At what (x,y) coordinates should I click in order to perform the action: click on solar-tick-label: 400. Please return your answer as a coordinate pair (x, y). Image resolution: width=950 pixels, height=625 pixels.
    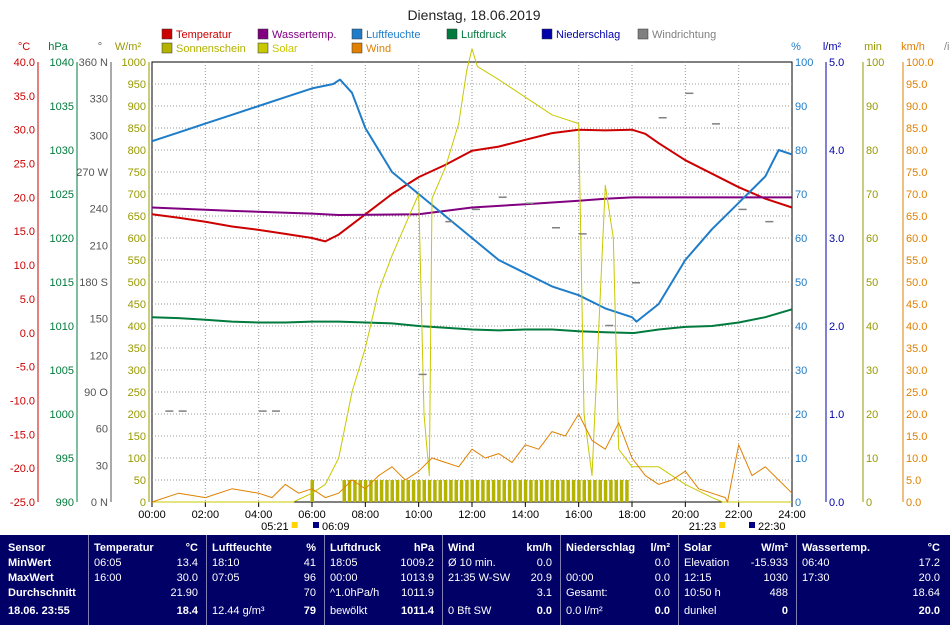
    Looking at the image, I should click on (137, 327).